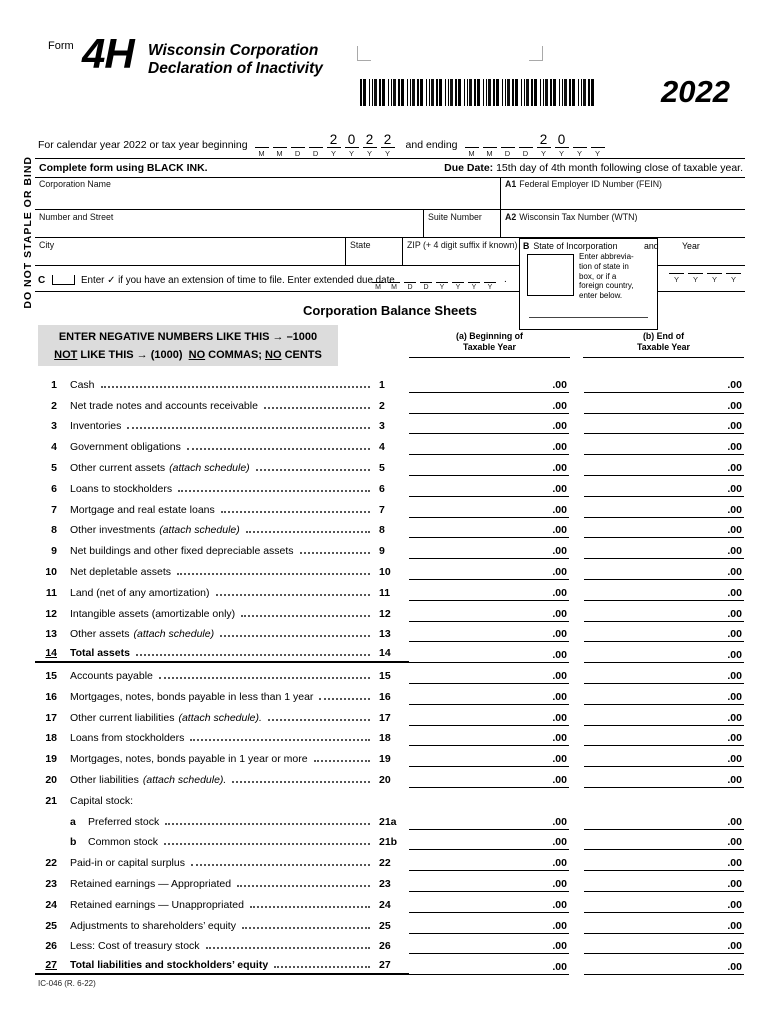 Image resolution: width=770 pixels, height=1024 pixels. I want to click on amount-field-25-b: .00, so click(664, 927).